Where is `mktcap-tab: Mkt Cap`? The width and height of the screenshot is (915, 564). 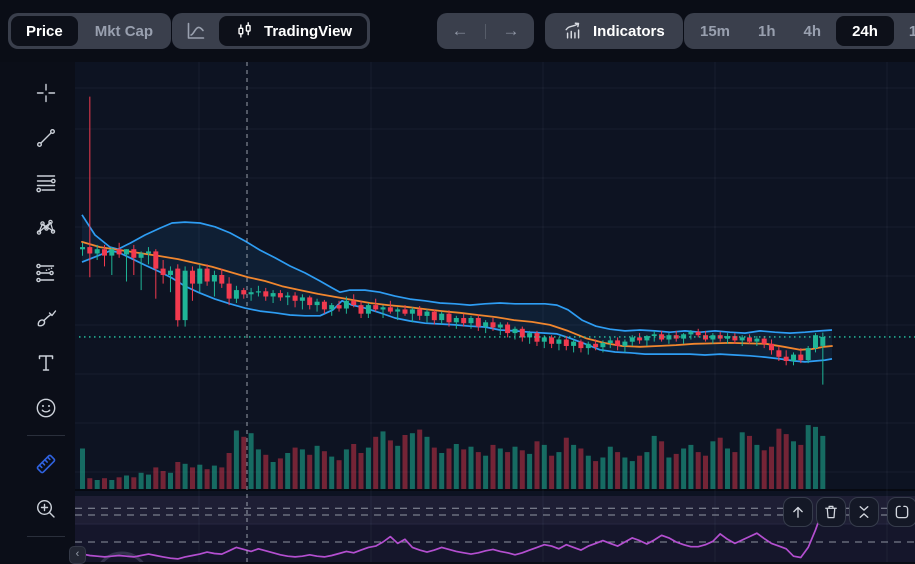 mktcap-tab: Mkt Cap is located at coordinates (124, 31).